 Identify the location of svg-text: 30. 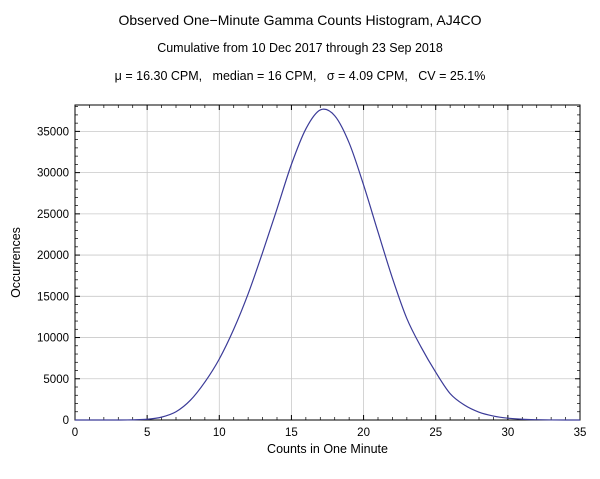
(507, 433).